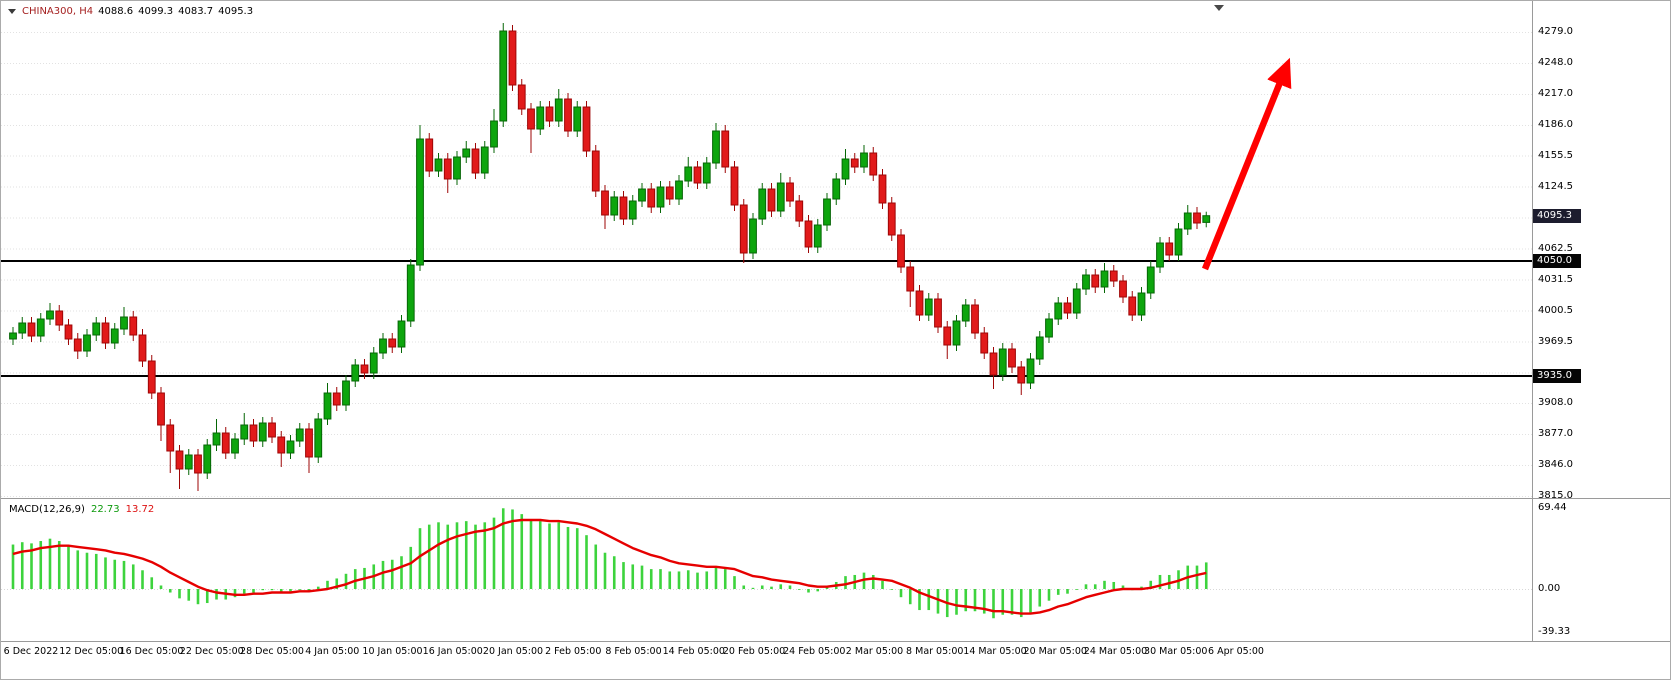 This screenshot has height=680, width=1671. What do you see at coordinates (1219, 8) in the screenshot?
I see `chart-shift-marker` at bounding box center [1219, 8].